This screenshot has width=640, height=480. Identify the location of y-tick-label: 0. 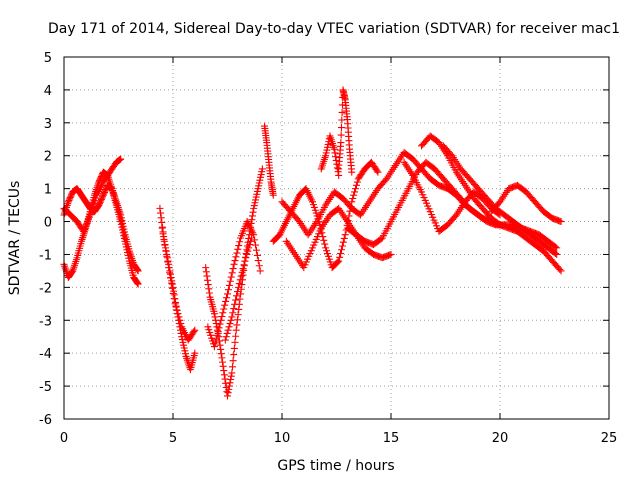
(48, 223).